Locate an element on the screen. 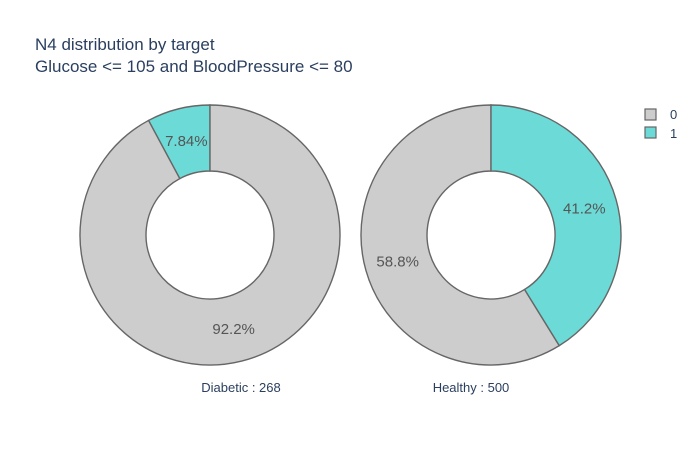 The height and width of the screenshot is (450, 700). legend-label-1: 1 is located at coordinates (673, 133).